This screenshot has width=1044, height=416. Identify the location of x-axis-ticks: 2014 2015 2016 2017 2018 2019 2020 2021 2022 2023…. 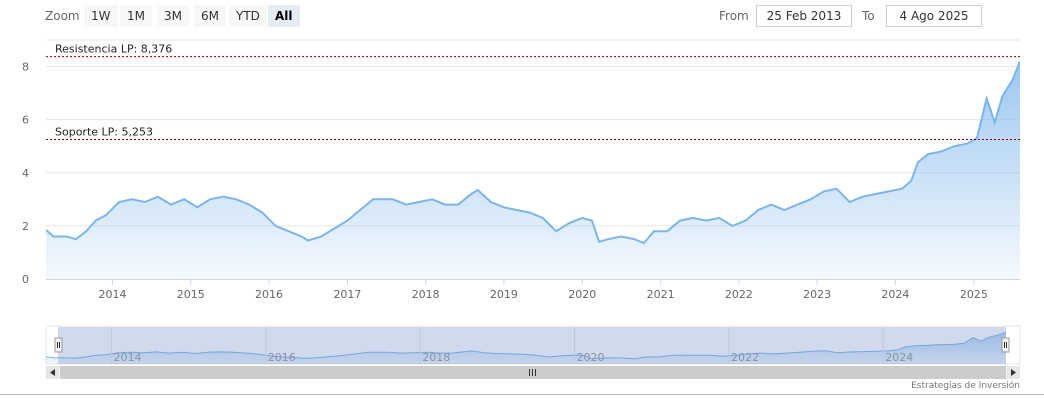
(543, 290).